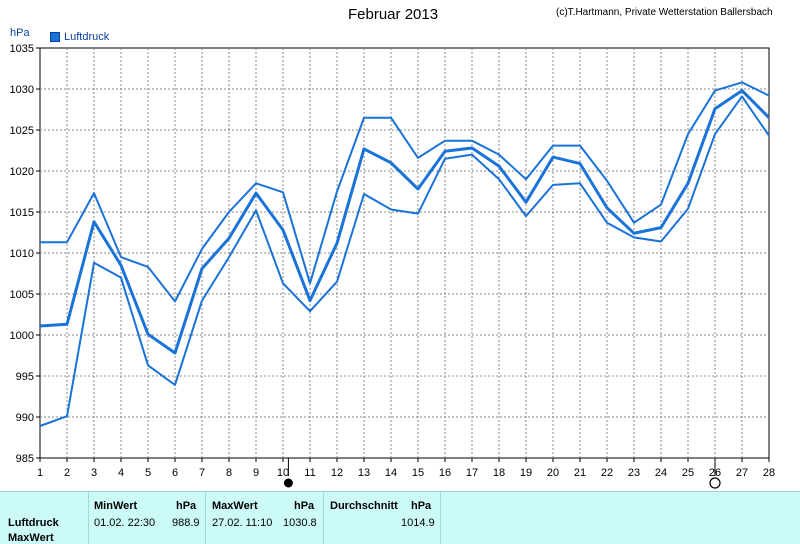 Image resolution: width=800 pixels, height=544 pixels. What do you see at coordinates (742, 473) in the screenshot?
I see `x-tick-label: 27` at bounding box center [742, 473].